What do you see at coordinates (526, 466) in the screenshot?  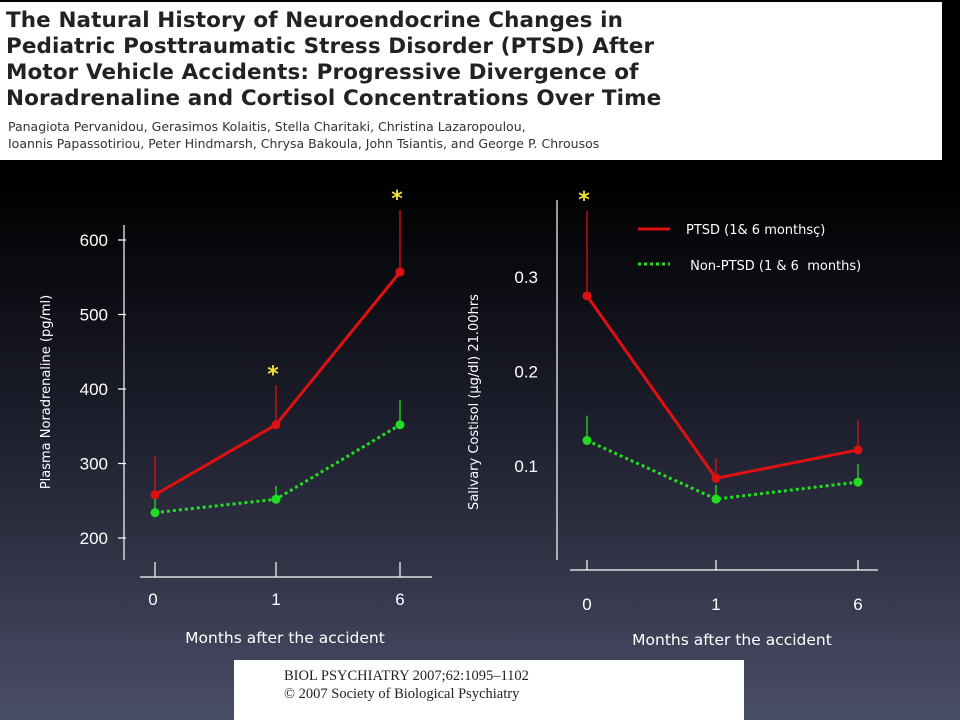 I see `y-tick-label: 0.1` at bounding box center [526, 466].